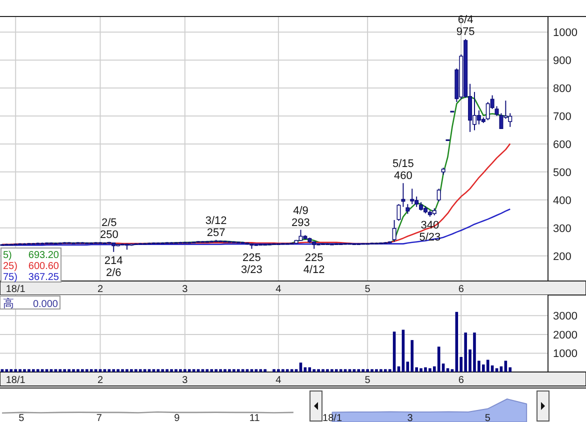  What do you see at coordinates (562, 89) in the screenshot?
I see `y-tick-label: 800` at bounding box center [562, 89].